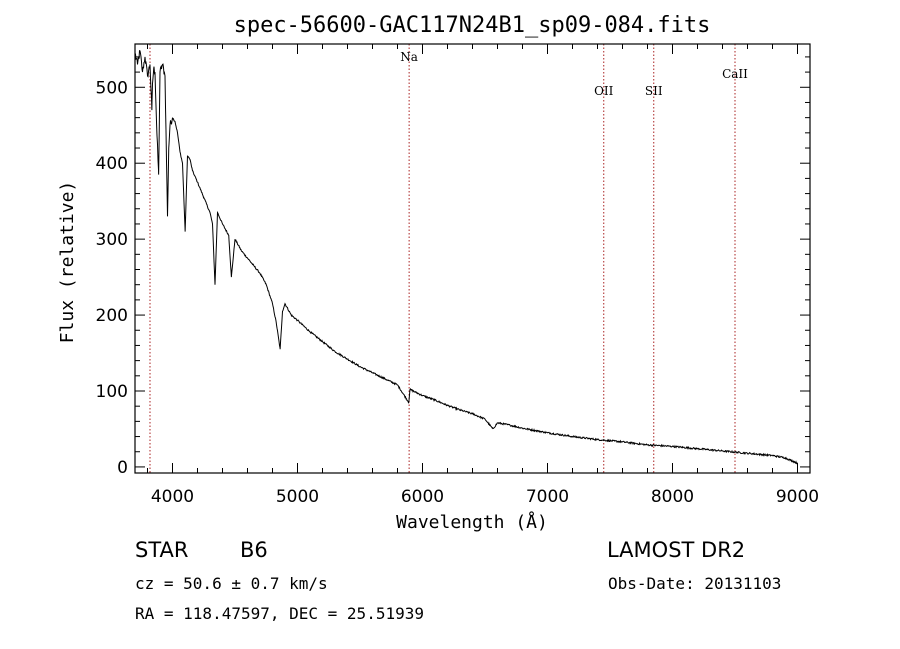 Image resolution: width=900 pixels, height=649 pixels. I want to click on y-tick-label: 200, so click(112, 316).